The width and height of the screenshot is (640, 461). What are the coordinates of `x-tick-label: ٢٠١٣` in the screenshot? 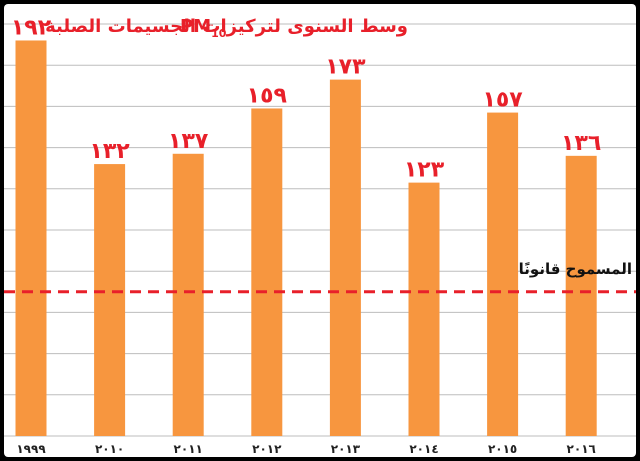 It's located at (346, 449).